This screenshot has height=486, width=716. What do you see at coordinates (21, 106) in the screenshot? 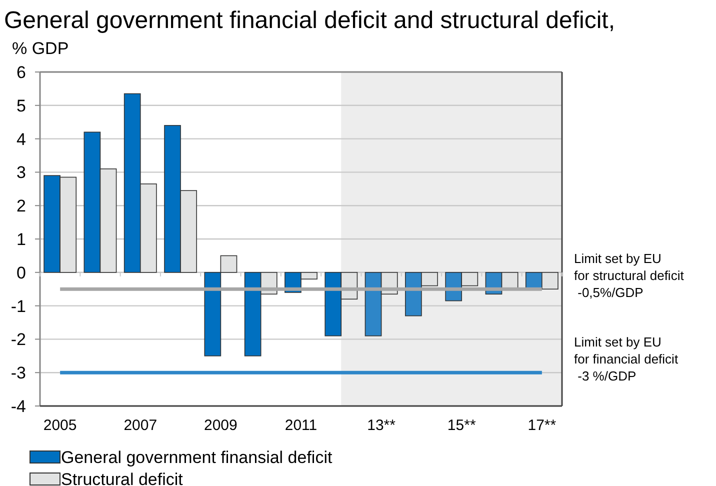
I see `y-tick-label: 5` at bounding box center [21, 106].